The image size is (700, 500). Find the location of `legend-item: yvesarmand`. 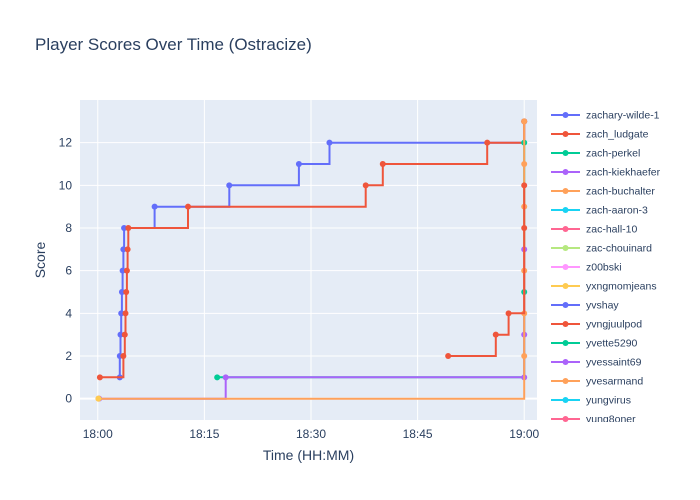

legend-item: yvesarmand is located at coordinates (597, 382).